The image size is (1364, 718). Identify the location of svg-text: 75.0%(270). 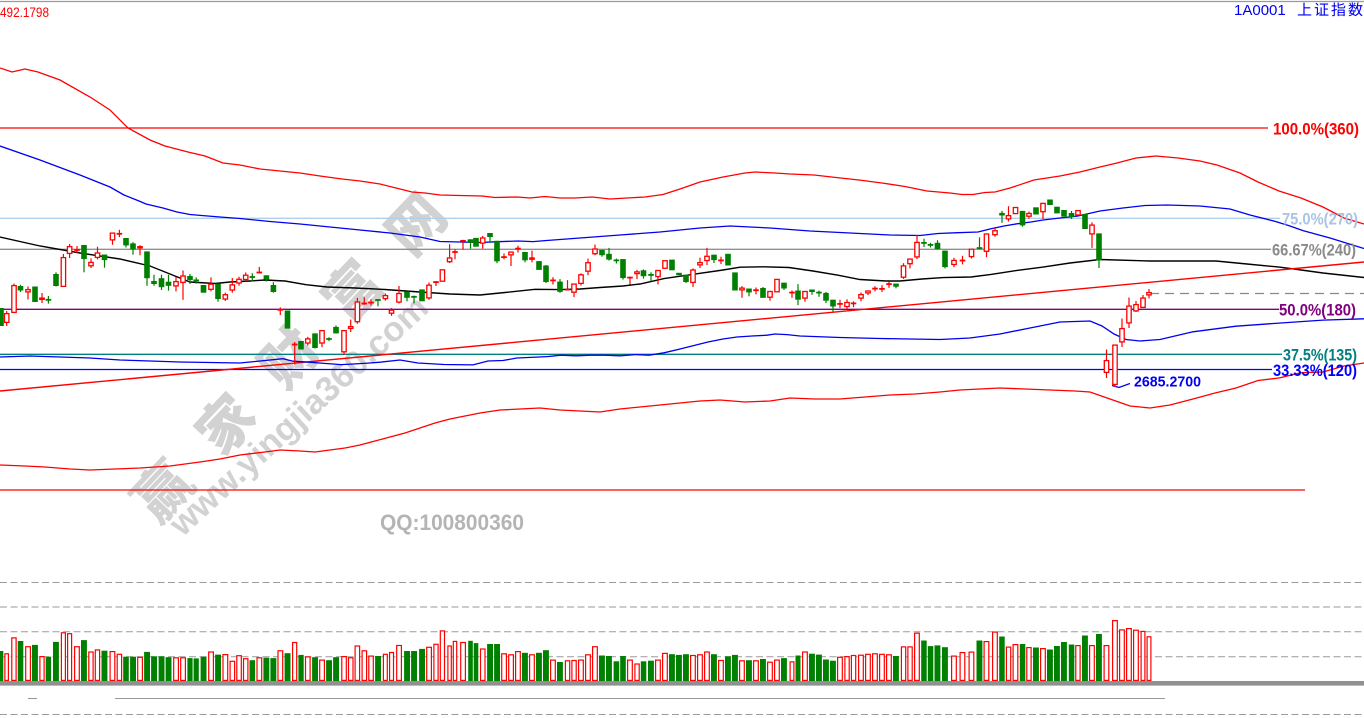
(1320, 219).